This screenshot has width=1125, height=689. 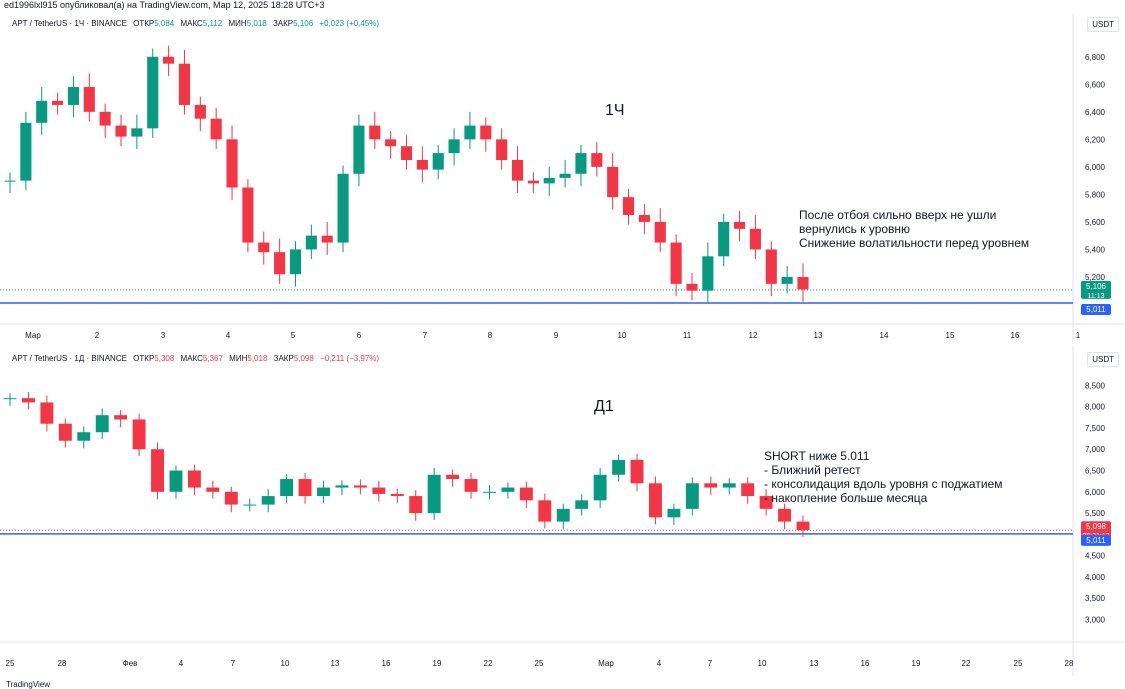 What do you see at coordinates (1078, 335) in the screenshot?
I see `x-tick-label: 1` at bounding box center [1078, 335].